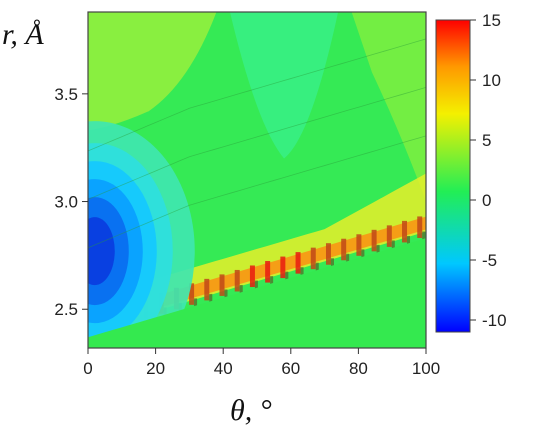 Image resolution: width=535 pixels, height=431 pixels. Describe the element at coordinates (223, 368) in the screenshot. I see `x-tick-label: 40` at that location.